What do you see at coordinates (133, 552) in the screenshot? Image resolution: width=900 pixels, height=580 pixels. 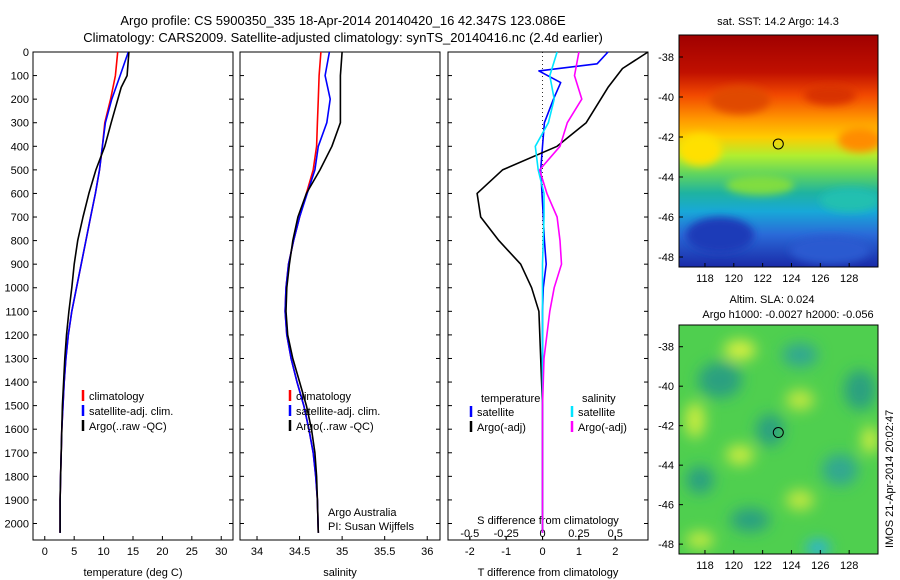 I see `temperature-xtick-label: 15` at bounding box center [133, 552].